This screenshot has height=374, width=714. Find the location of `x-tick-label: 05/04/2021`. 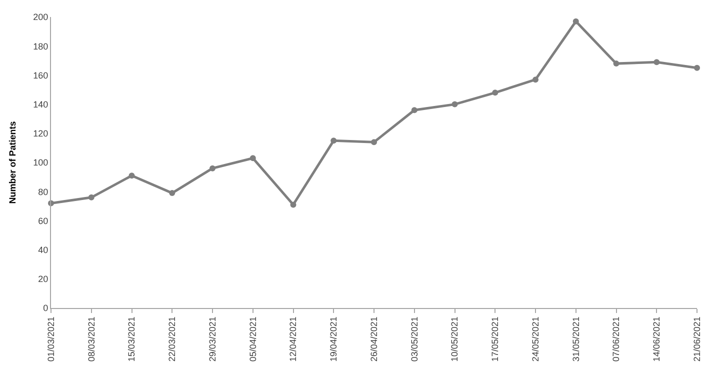

x-tick-label: 05/04/2021 is located at coordinates (253, 339).